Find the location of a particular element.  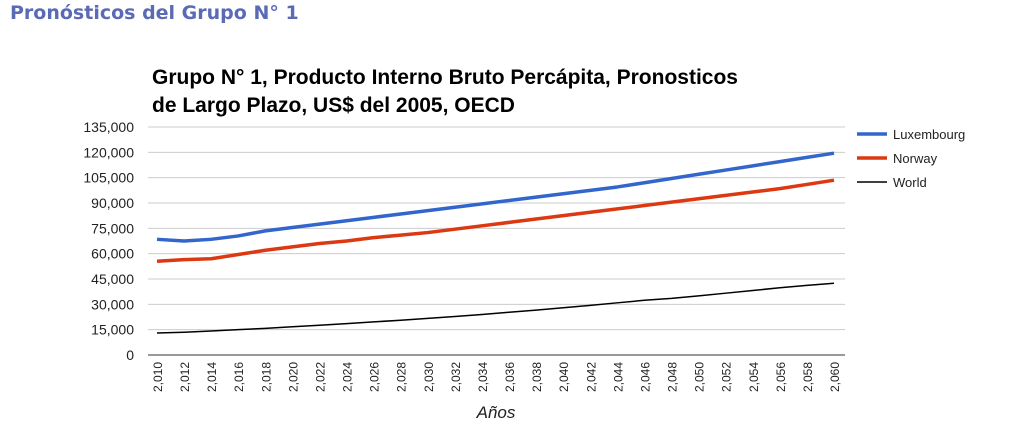

x-tick-label: 2,028 is located at coordinates (402, 377).